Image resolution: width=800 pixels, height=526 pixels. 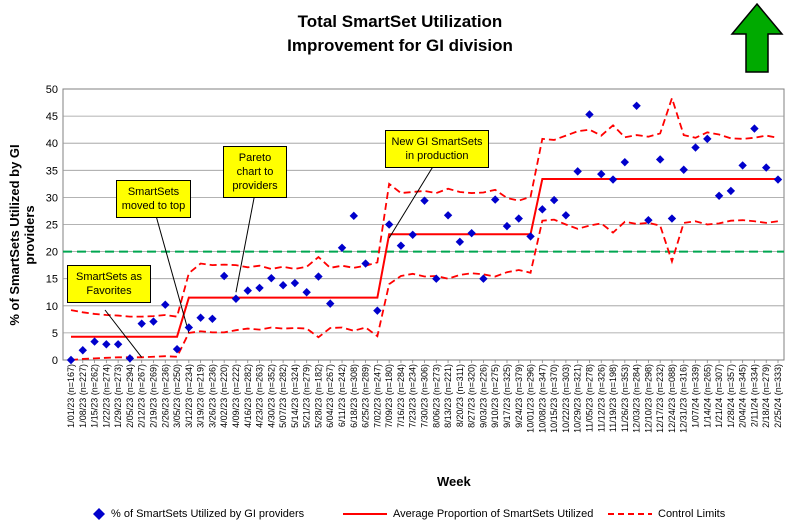 I want to click on x-tick-label: 12/31/23 (n=316), so click(x=684, y=398).